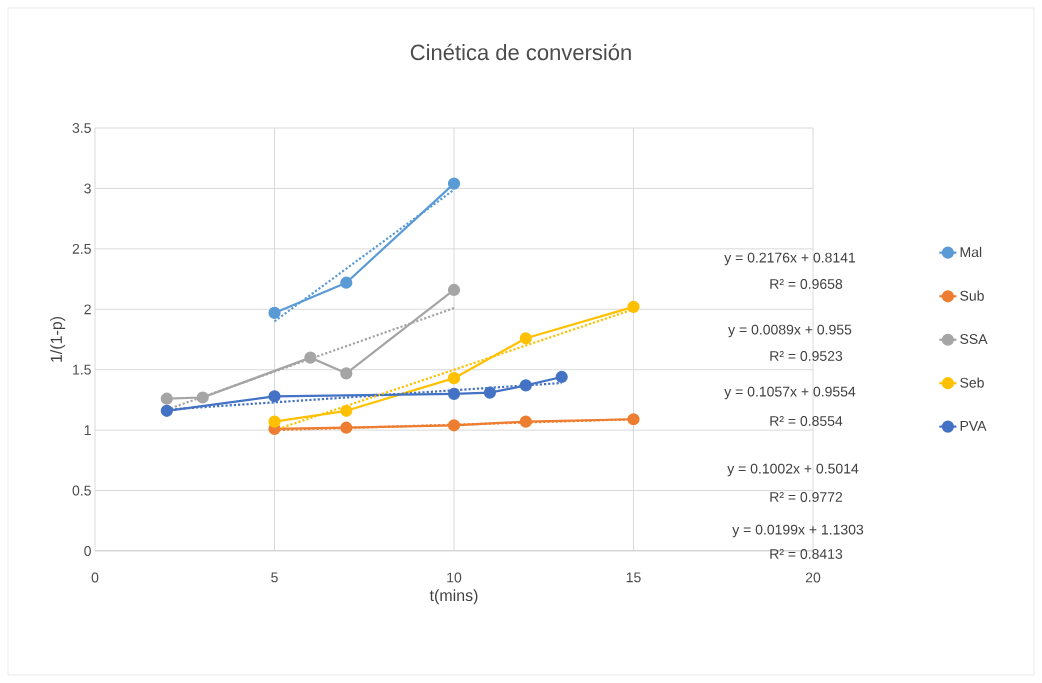 This screenshot has height=683, width=1042. Describe the element at coordinates (453, 597) in the screenshot. I see `x-axis-title: t(mins)` at that location.